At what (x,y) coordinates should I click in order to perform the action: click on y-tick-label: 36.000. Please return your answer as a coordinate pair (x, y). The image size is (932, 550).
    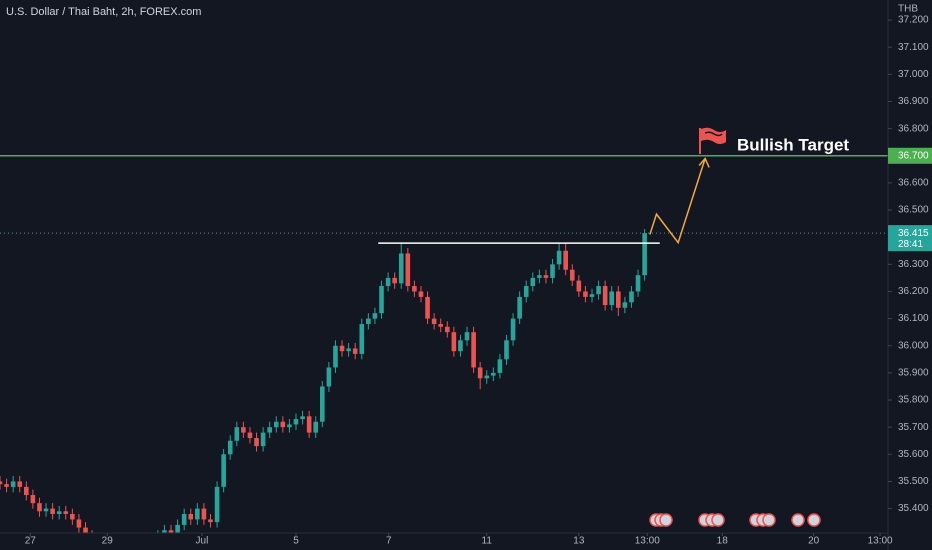
    Looking at the image, I should click on (913, 345).